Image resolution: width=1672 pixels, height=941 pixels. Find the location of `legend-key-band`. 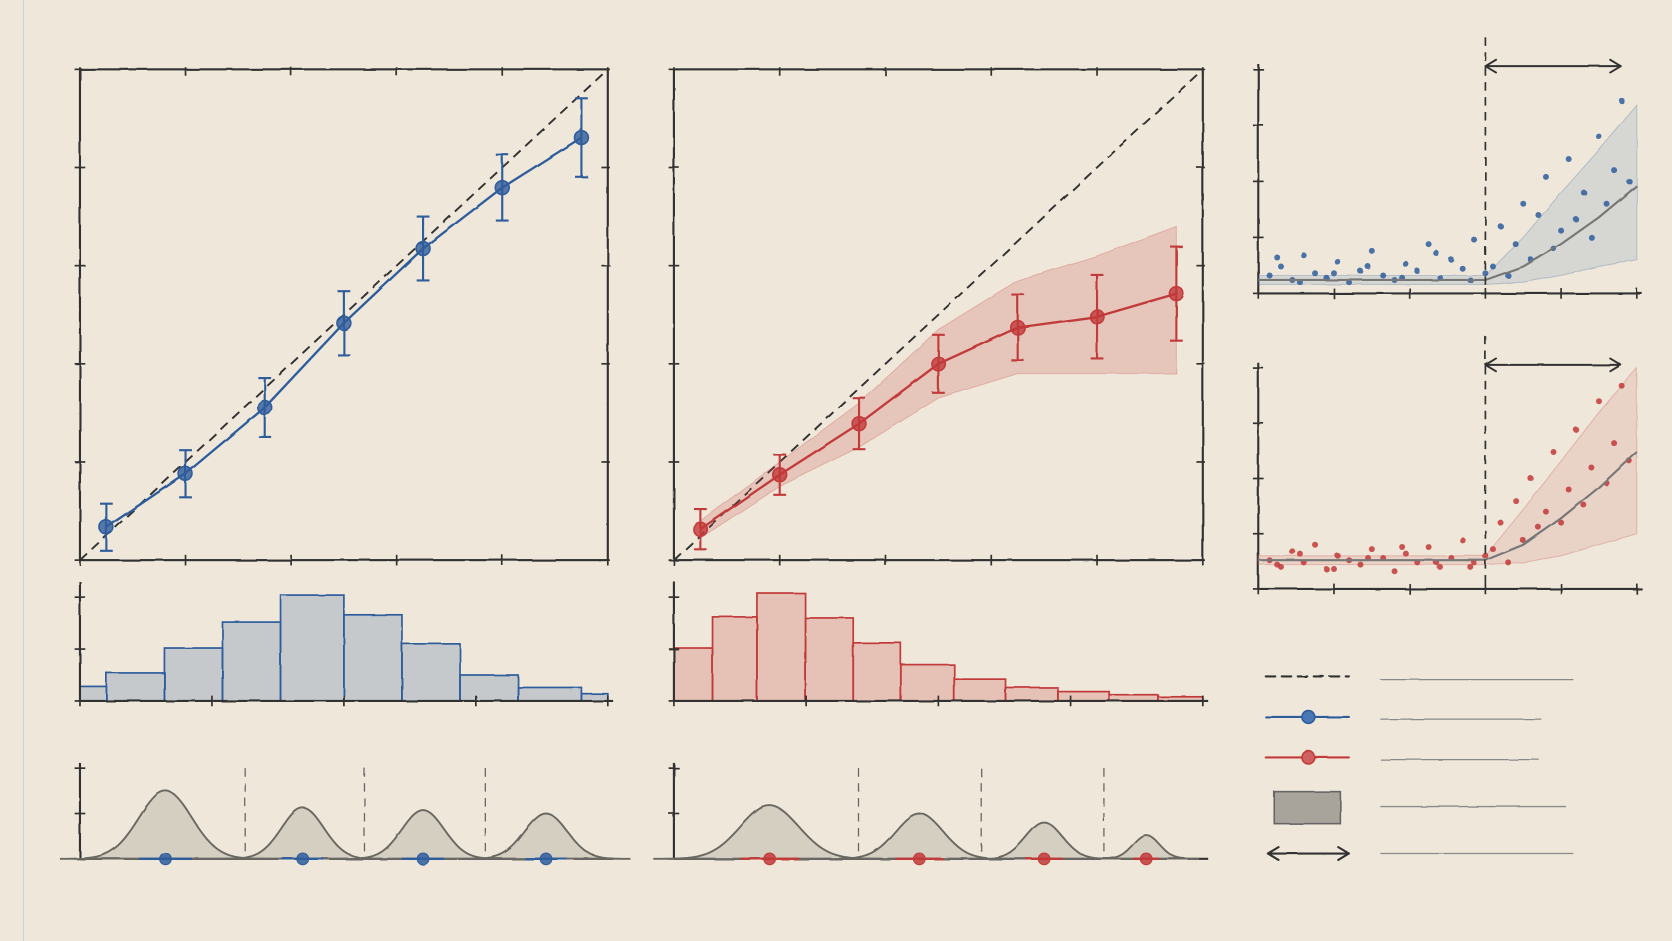

legend-key-band is located at coordinates (1307, 807).